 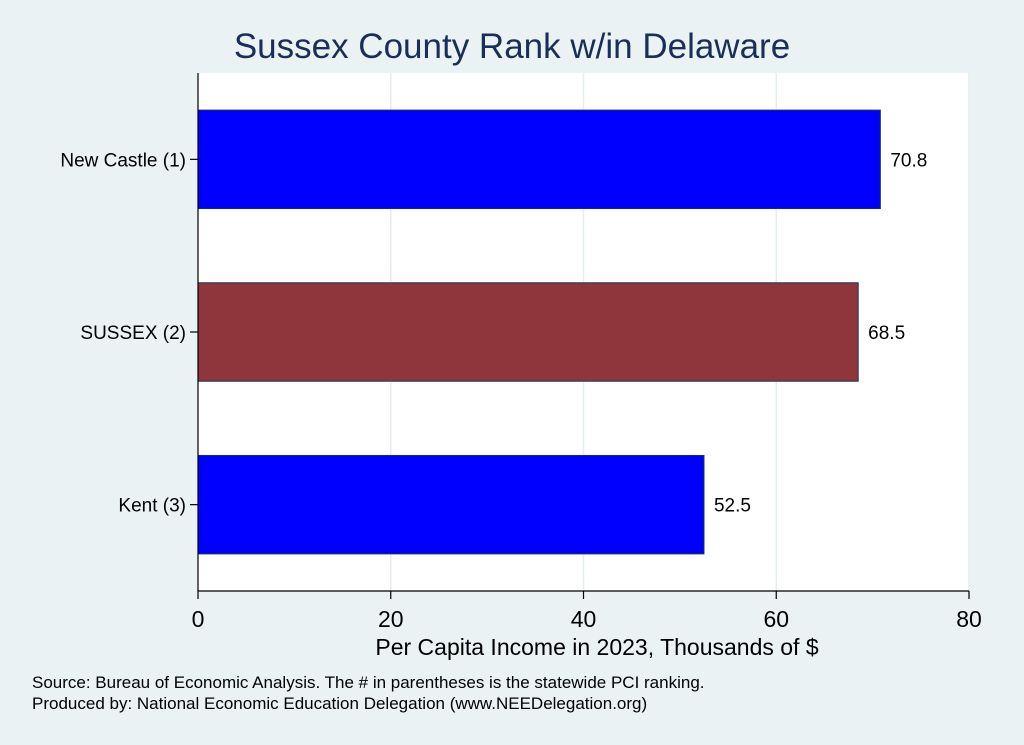 What do you see at coordinates (133, 333) in the screenshot?
I see `category-label-2: SUSSEX (2)` at bounding box center [133, 333].